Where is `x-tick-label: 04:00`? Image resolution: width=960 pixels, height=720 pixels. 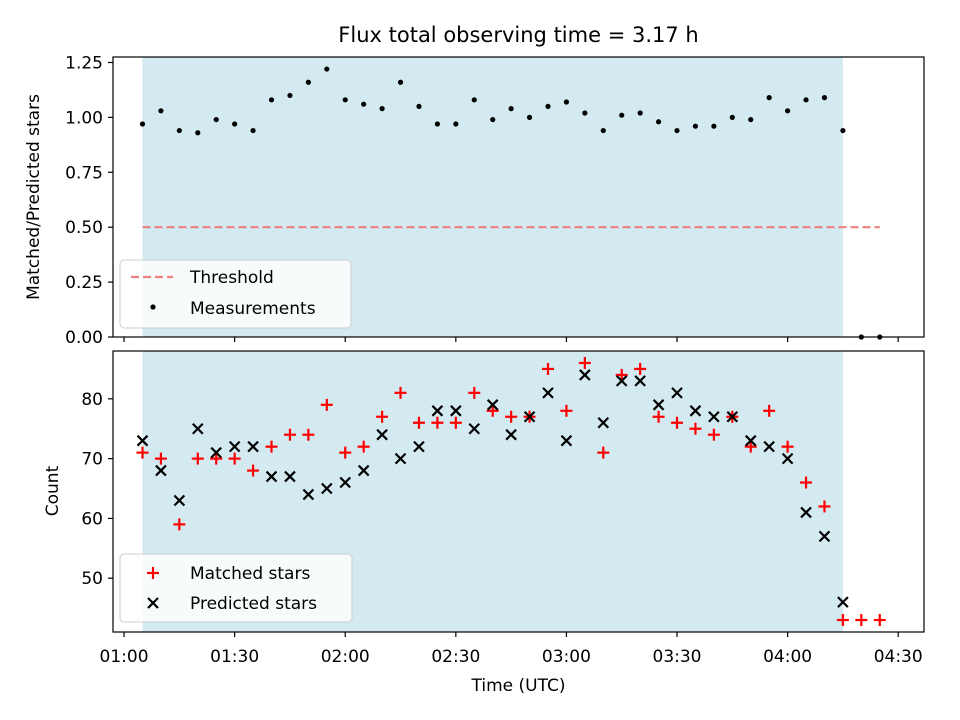 x-tick-label: 04:00 is located at coordinates (787, 657).